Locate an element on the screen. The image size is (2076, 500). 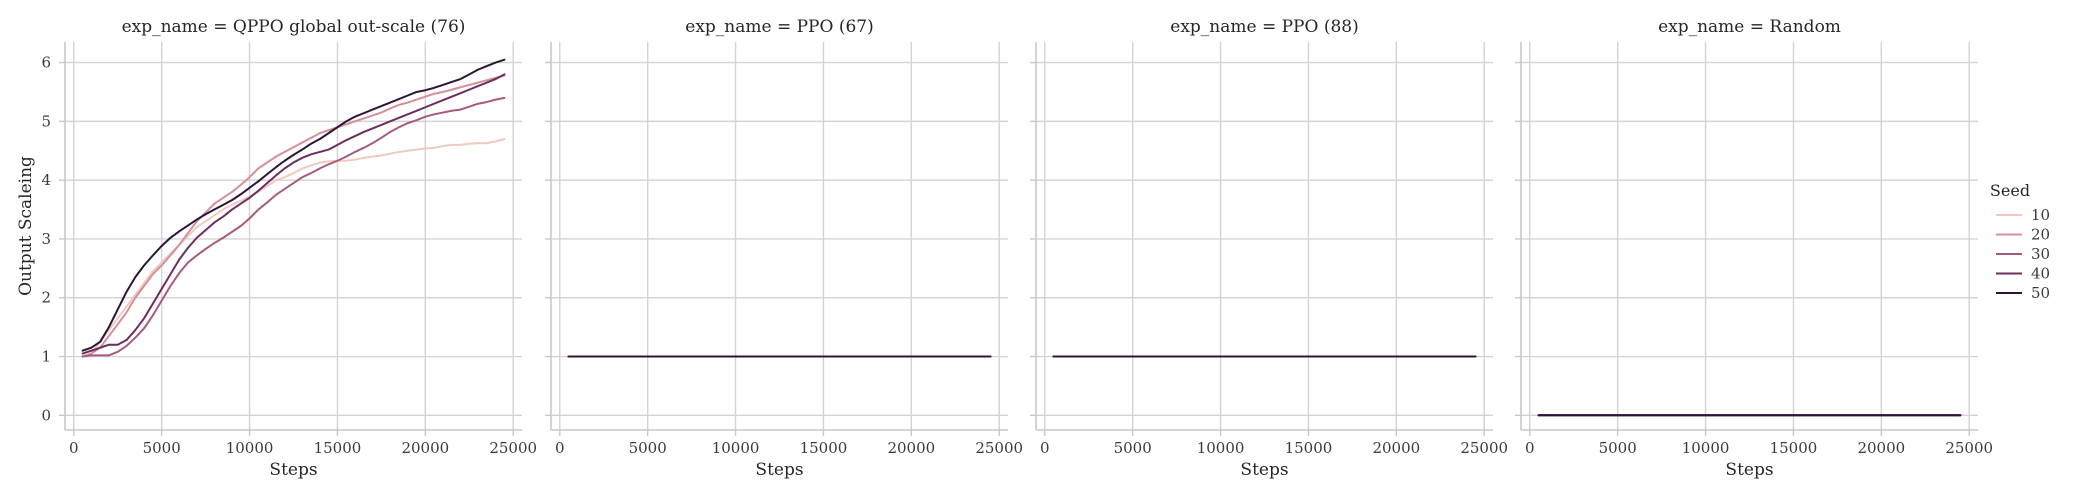
y-axis-title: Output Scaleing is located at coordinates (26, 226).